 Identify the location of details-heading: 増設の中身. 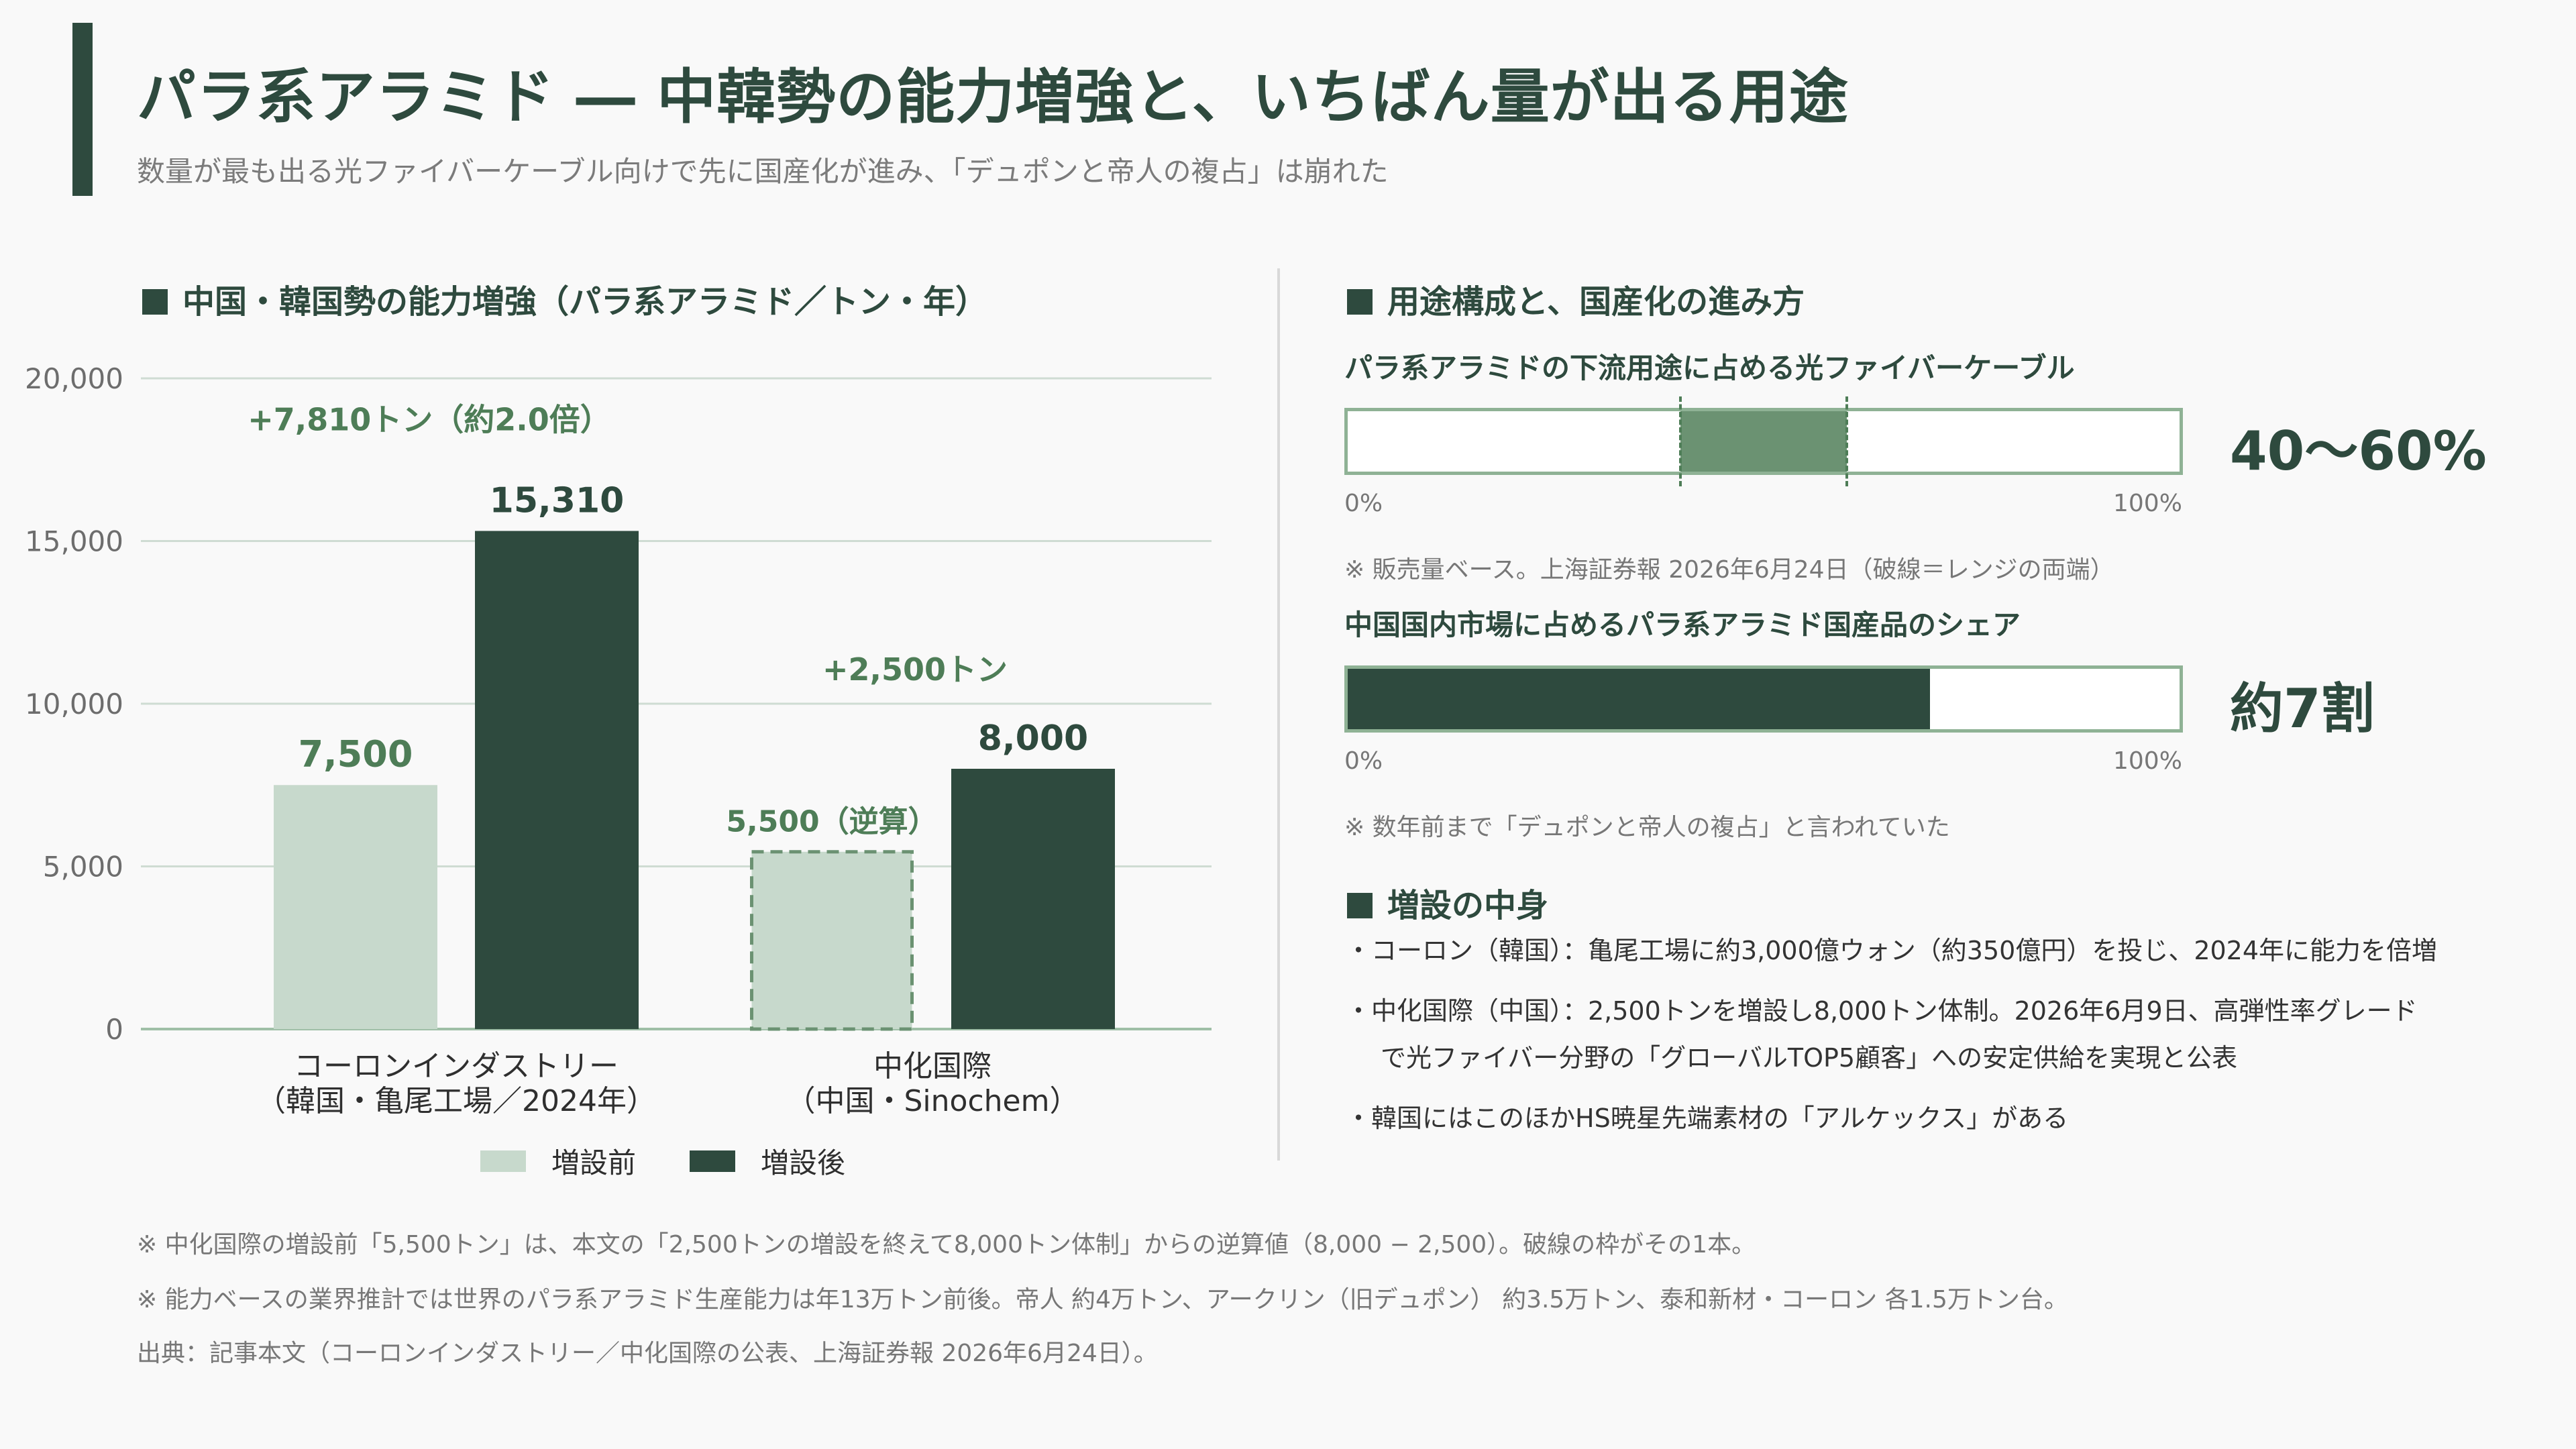
(1447, 902).